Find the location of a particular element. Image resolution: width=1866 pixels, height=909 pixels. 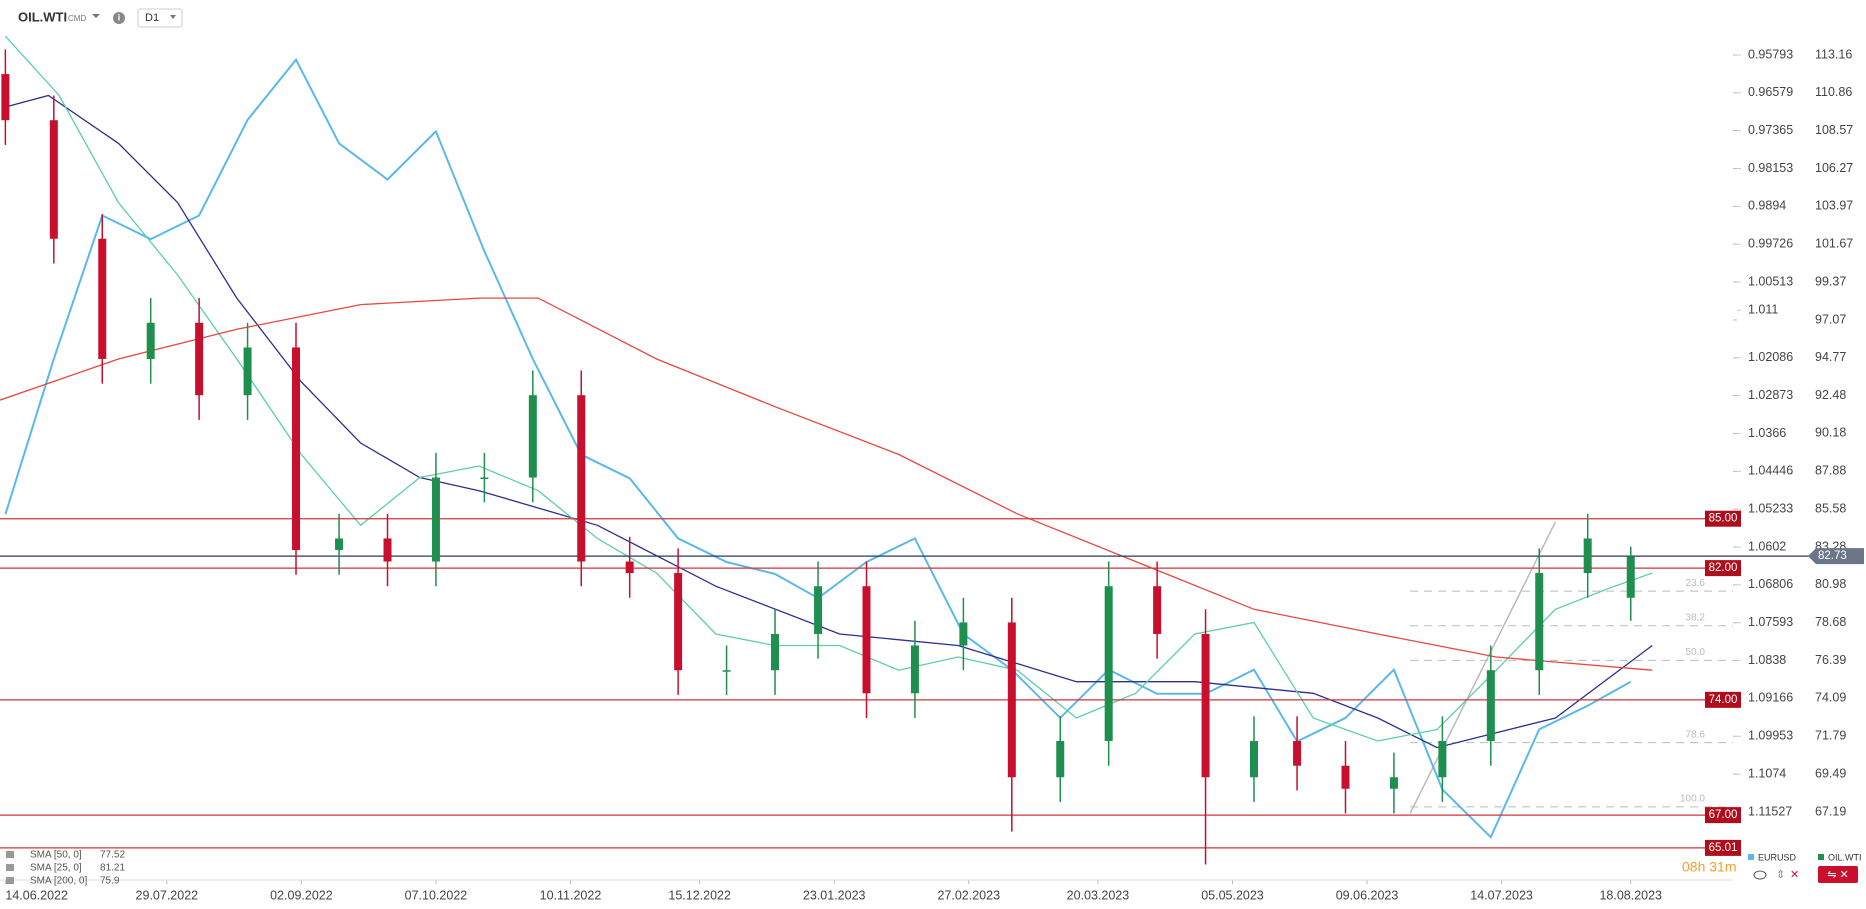

x-tick-label: 02.09.2022 is located at coordinates (301, 895).